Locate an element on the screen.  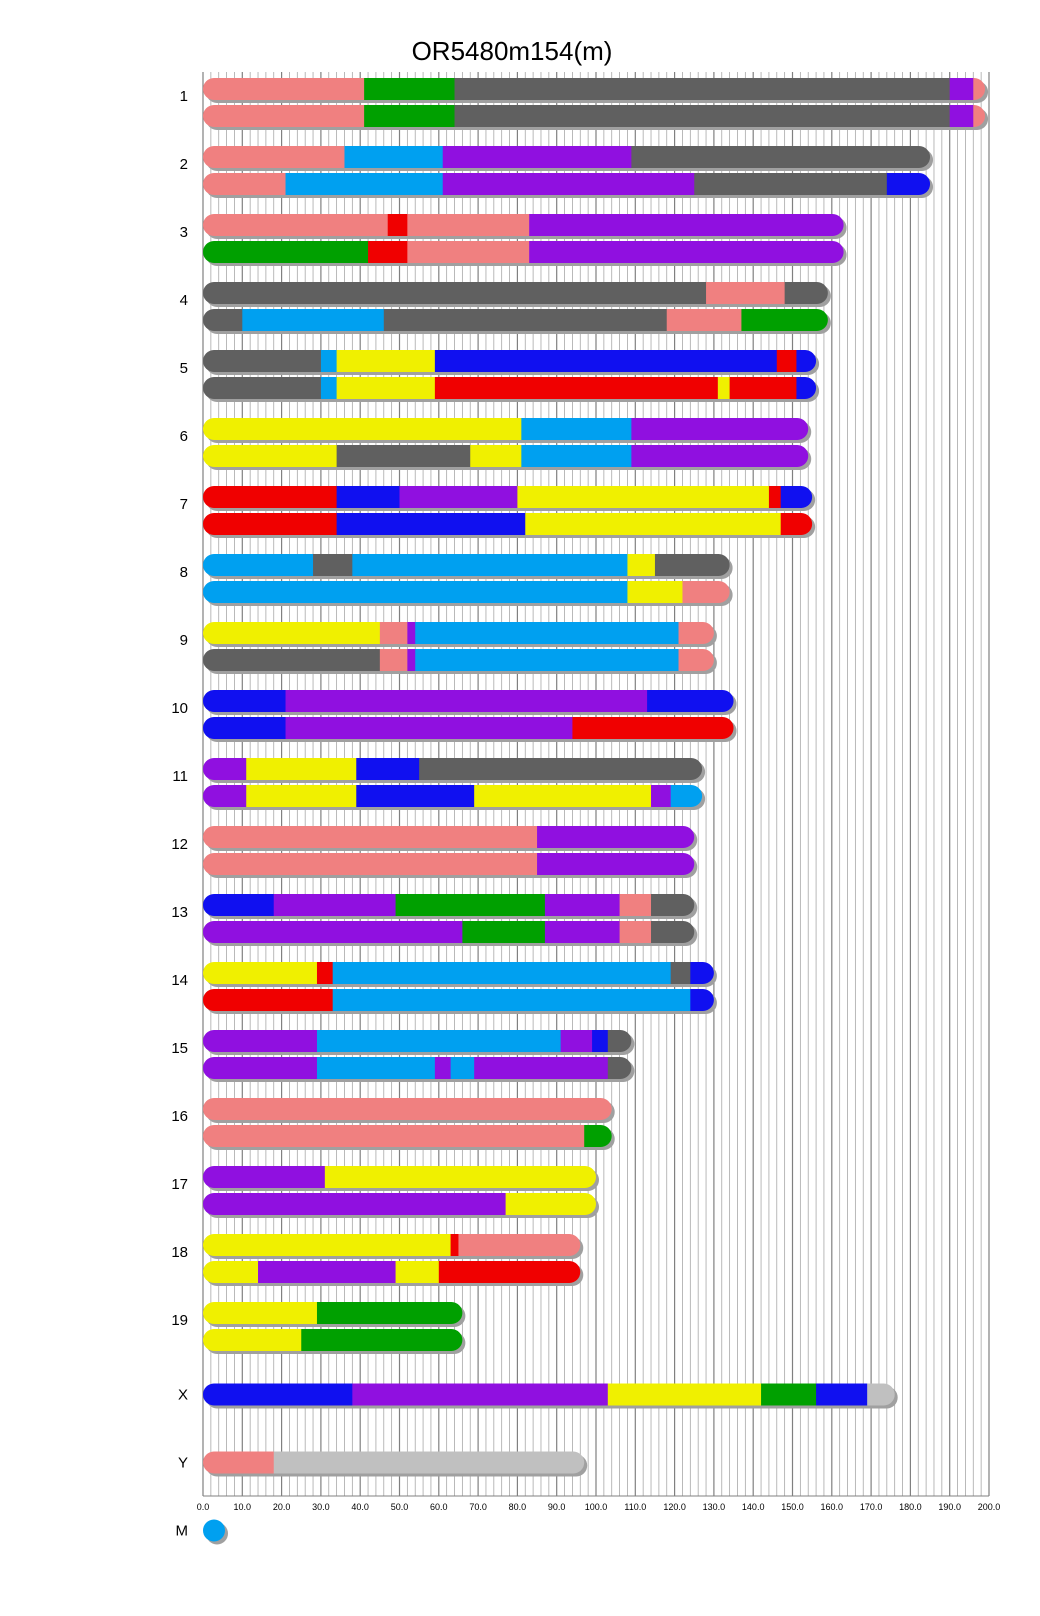
chromosome-label: 8 is located at coordinates (184, 572).